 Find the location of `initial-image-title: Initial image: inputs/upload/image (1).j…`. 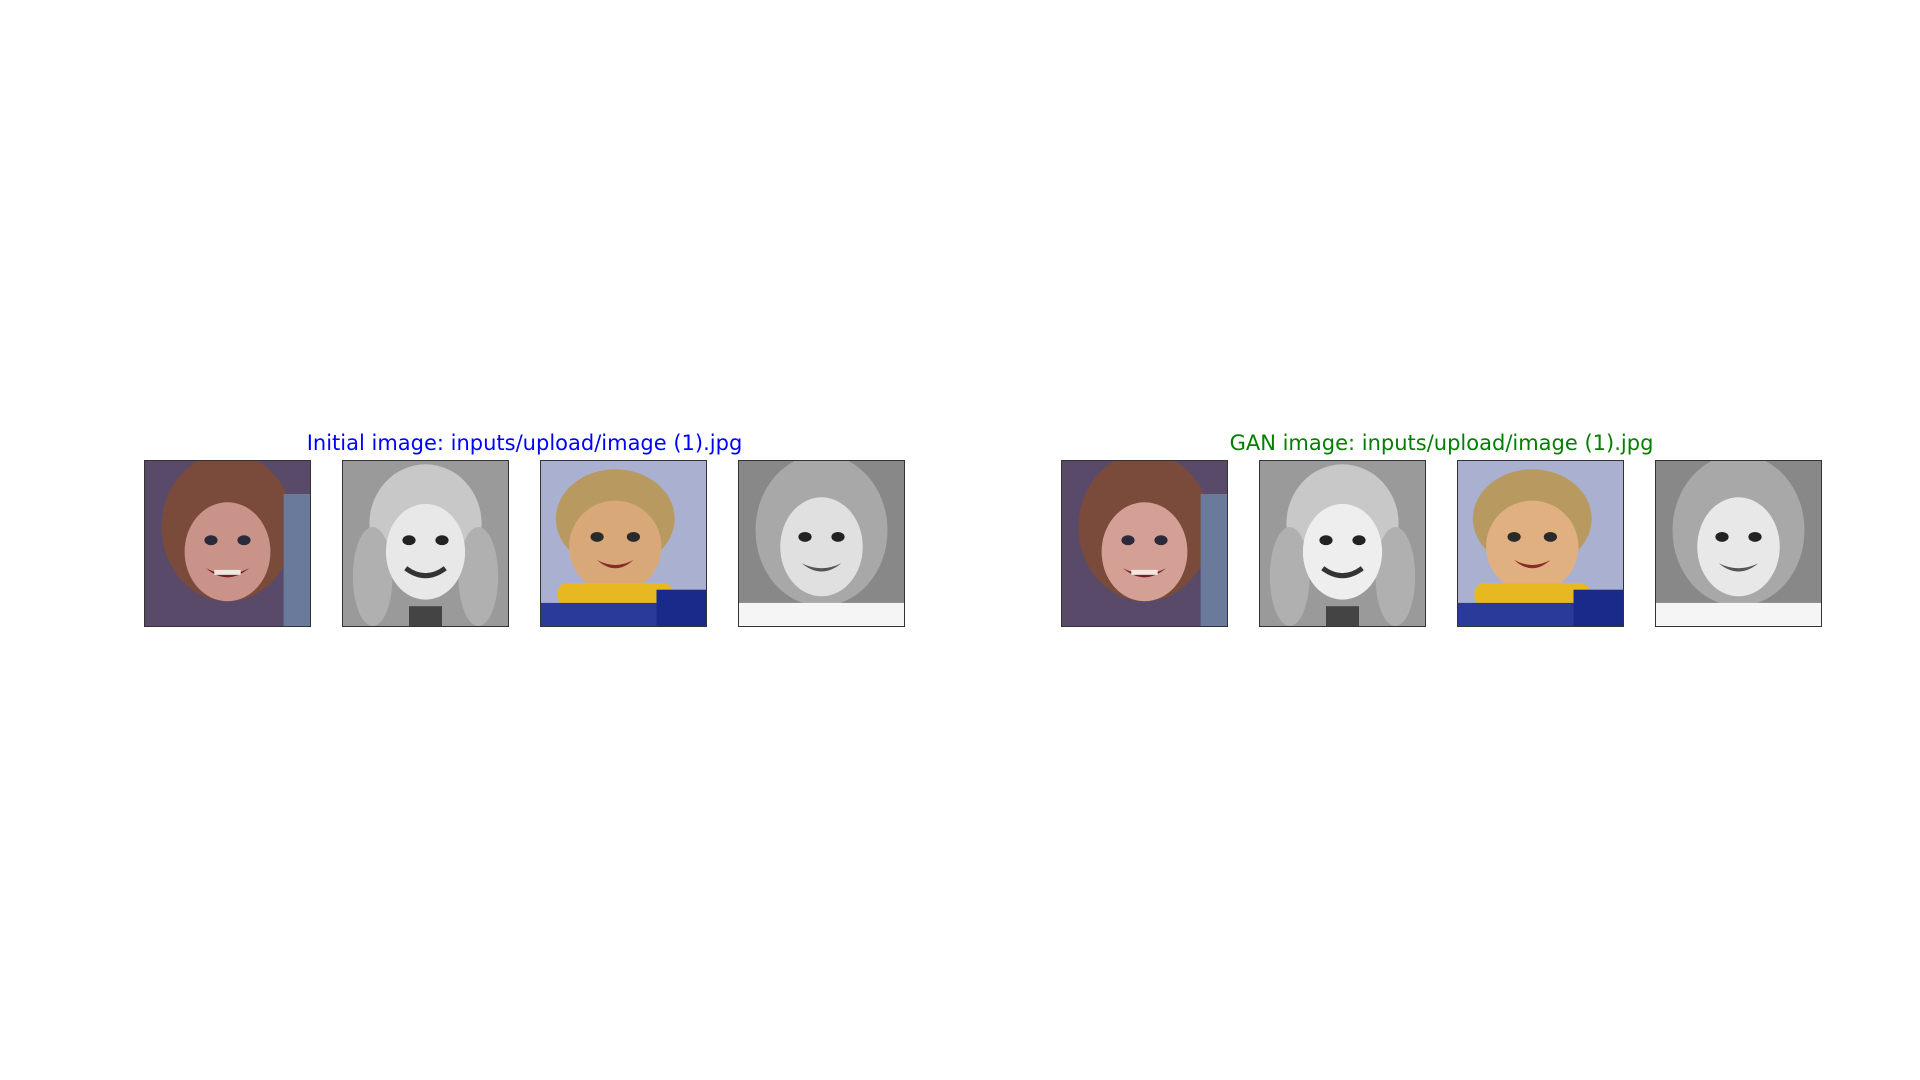

initial-image-title: Initial image: inputs/upload/image (1).j… is located at coordinates (524, 443).